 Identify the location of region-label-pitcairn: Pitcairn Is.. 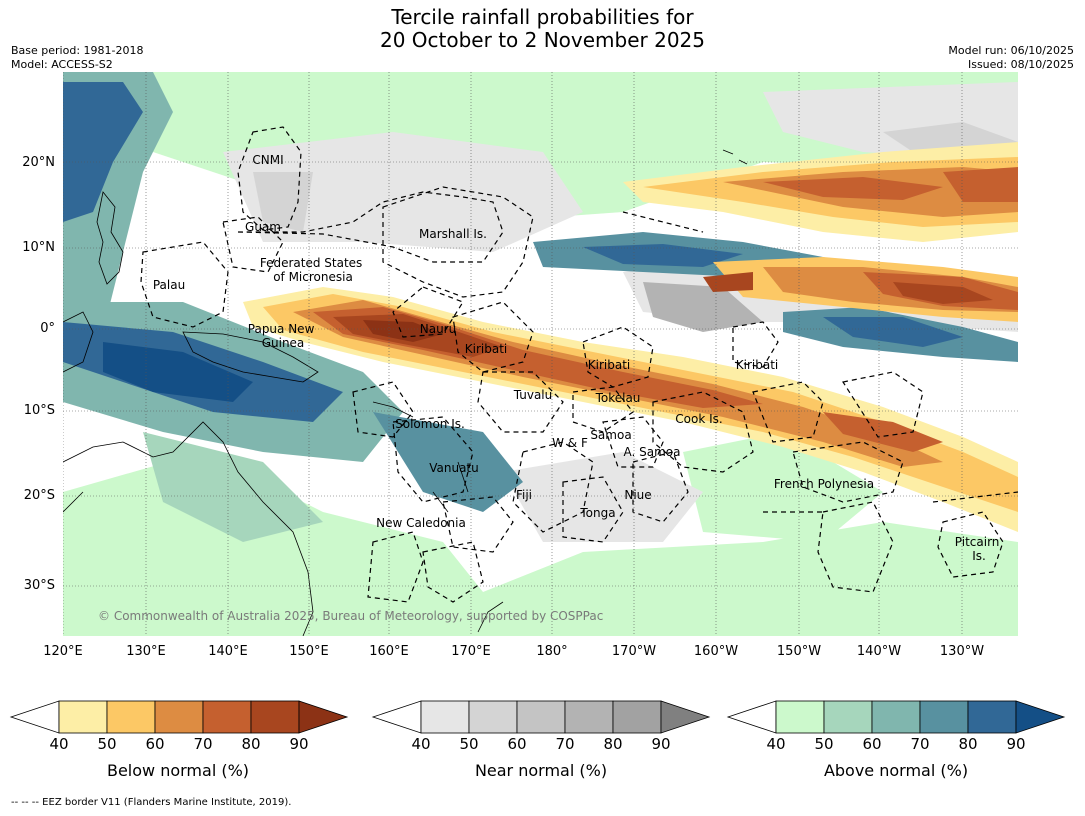
(979, 549).